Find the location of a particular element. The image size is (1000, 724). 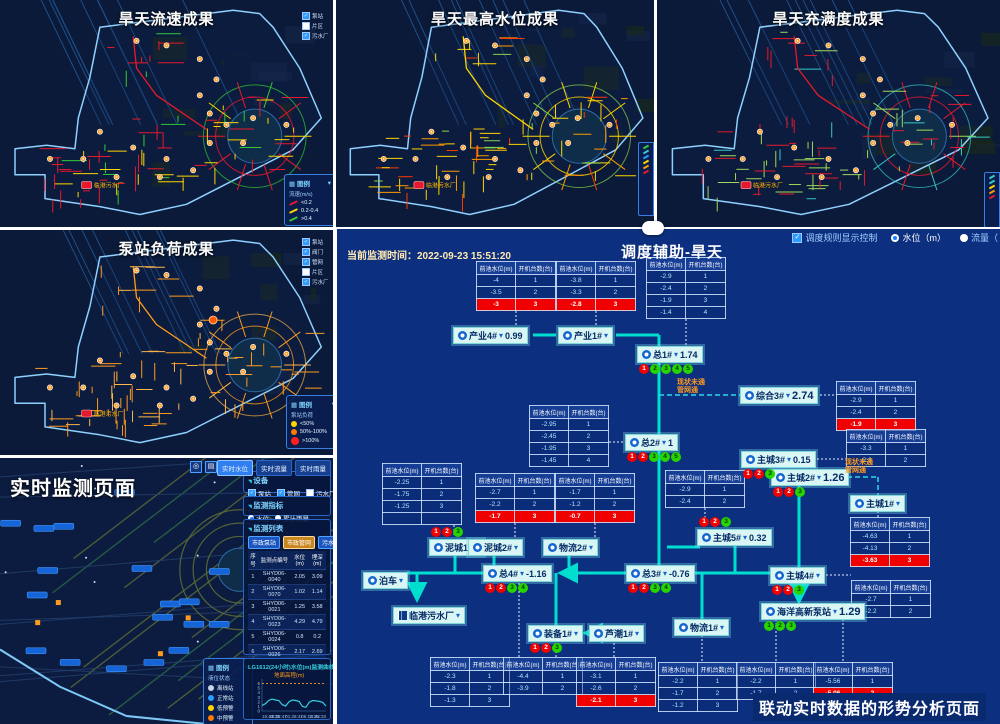

legend-item: >100% is located at coordinates (312, 441).